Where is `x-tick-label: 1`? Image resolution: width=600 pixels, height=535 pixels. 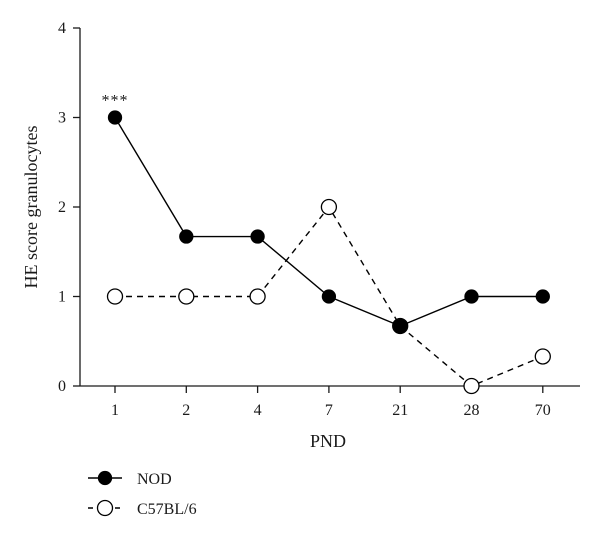
x-tick-label: 1 is located at coordinates (115, 410).